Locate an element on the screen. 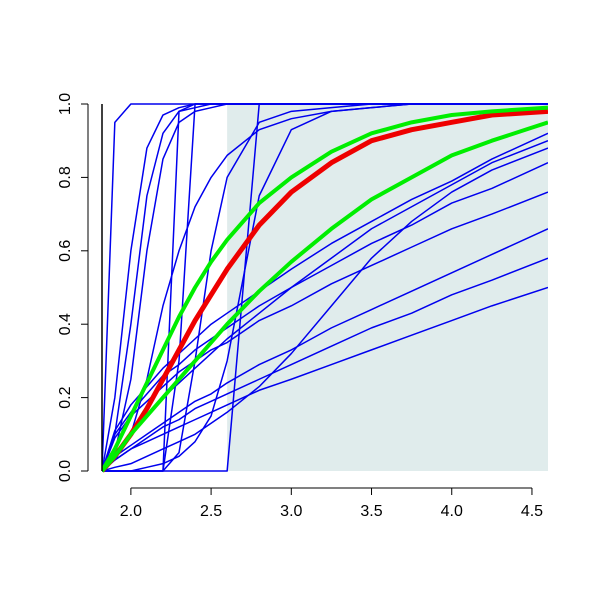  y-tick-label: 0.4 is located at coordinates (65, 324).